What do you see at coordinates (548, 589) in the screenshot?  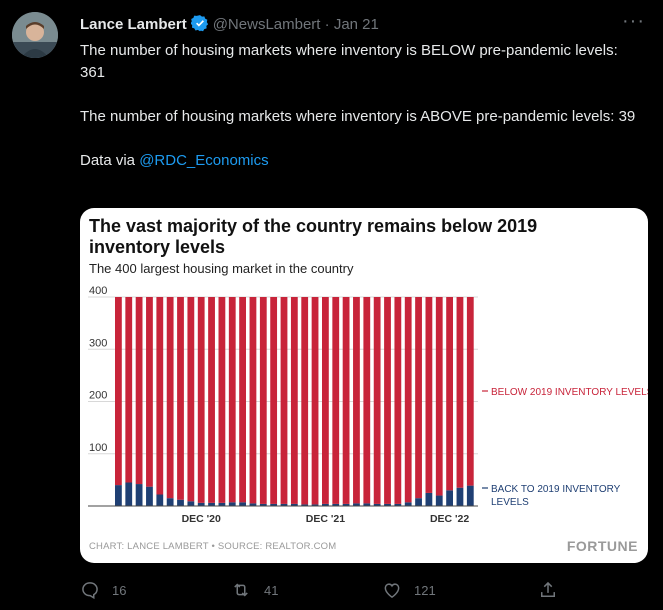 I see `share-icon` at bounding box center [548, 589].